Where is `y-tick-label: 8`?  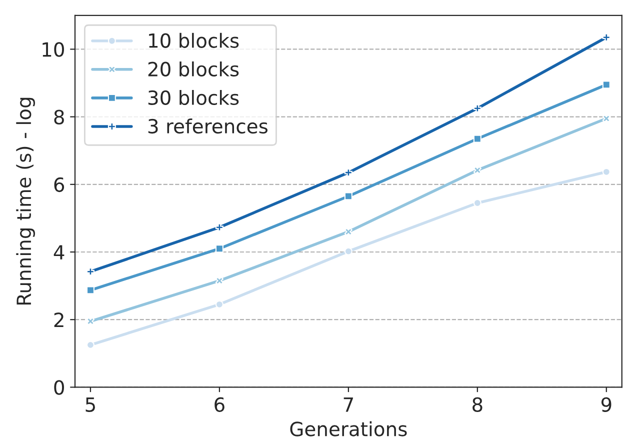 y-tick-label: 8 is located at coordinates (59, 117).